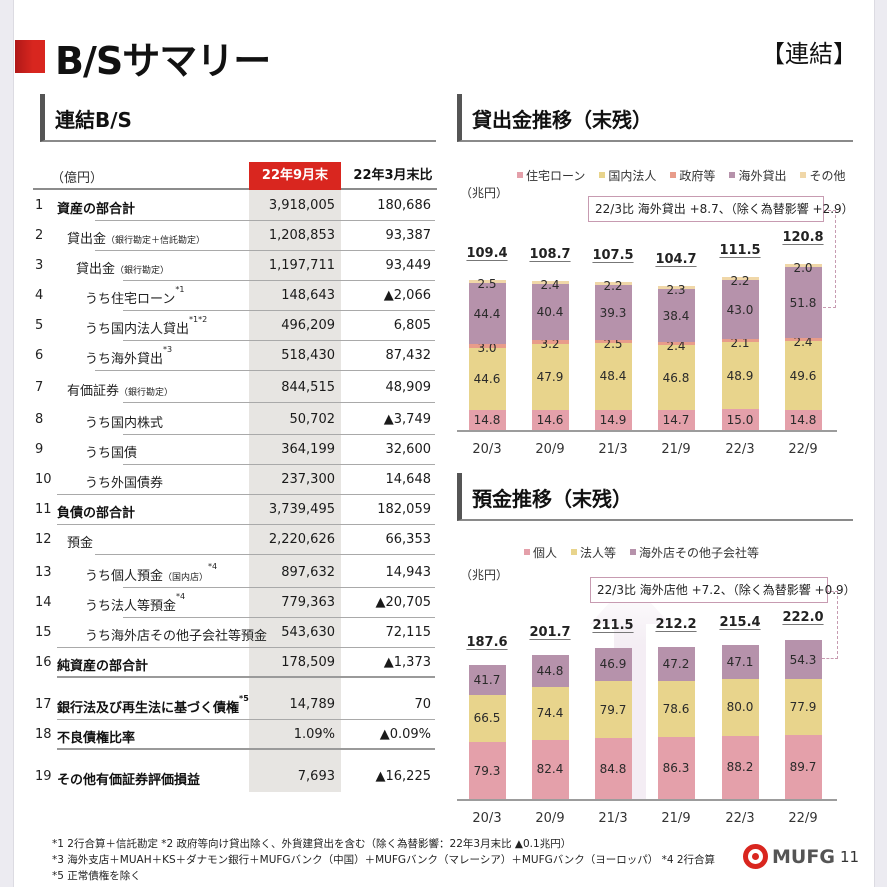  I want to click on deposits-section-title: 預金推移（末残）, so click(552, 499).